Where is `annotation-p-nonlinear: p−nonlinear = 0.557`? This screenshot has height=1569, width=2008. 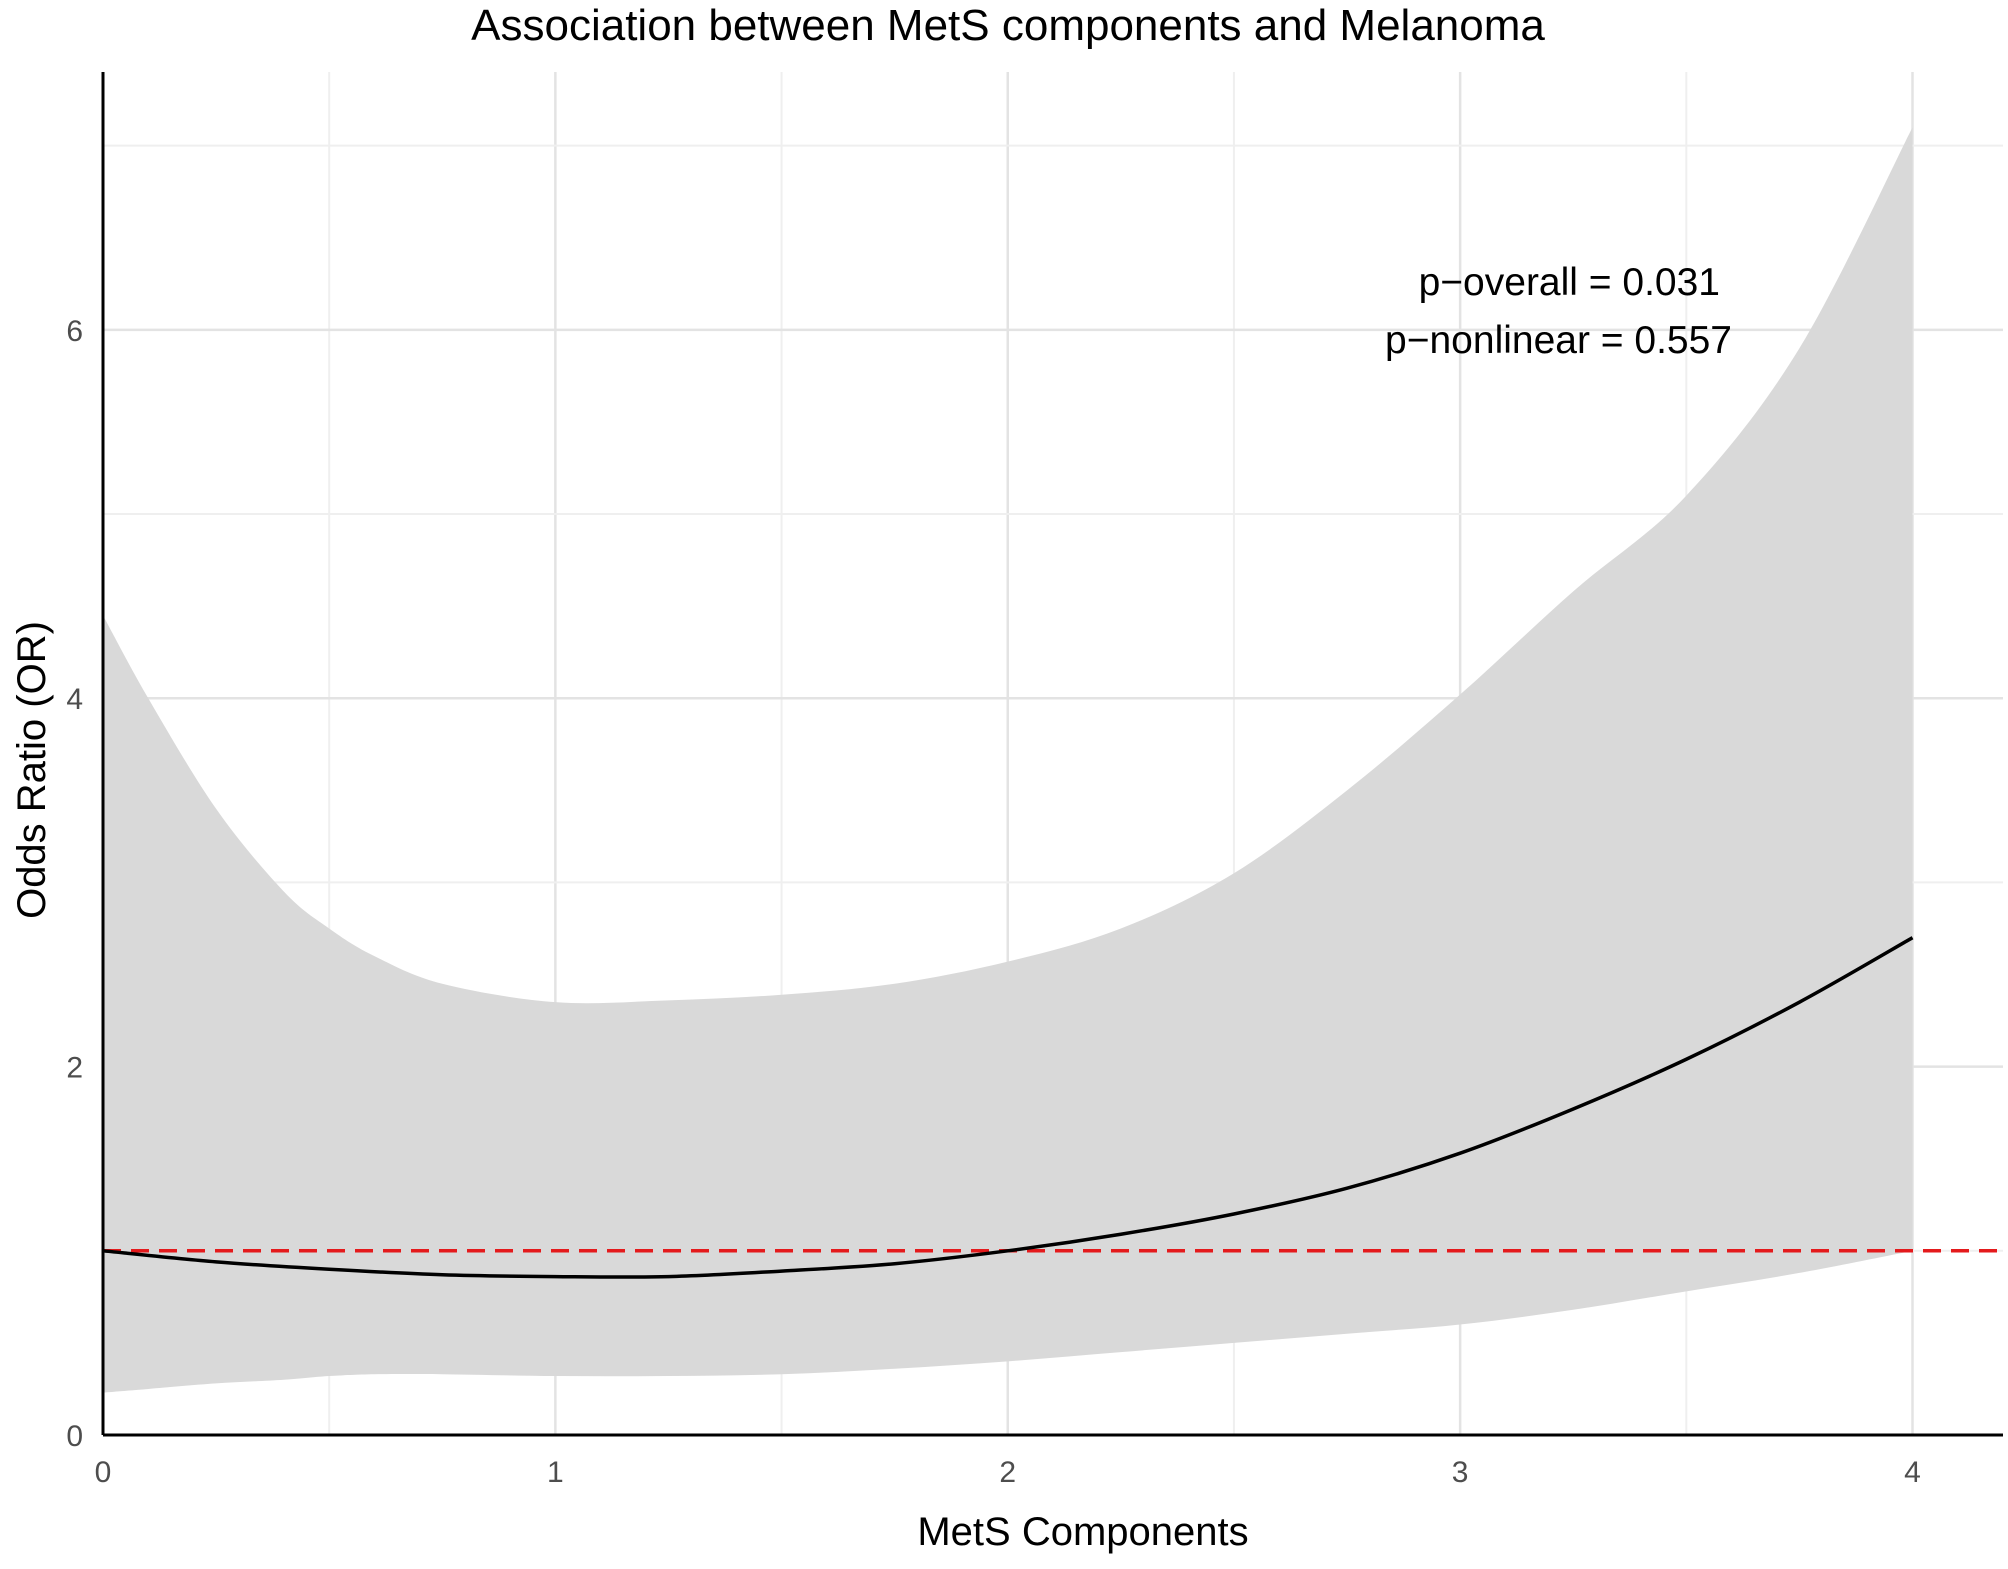 annotation-p-nonlinear: p−nonlinear = 0.557 is located at coordinates (1558, 340).